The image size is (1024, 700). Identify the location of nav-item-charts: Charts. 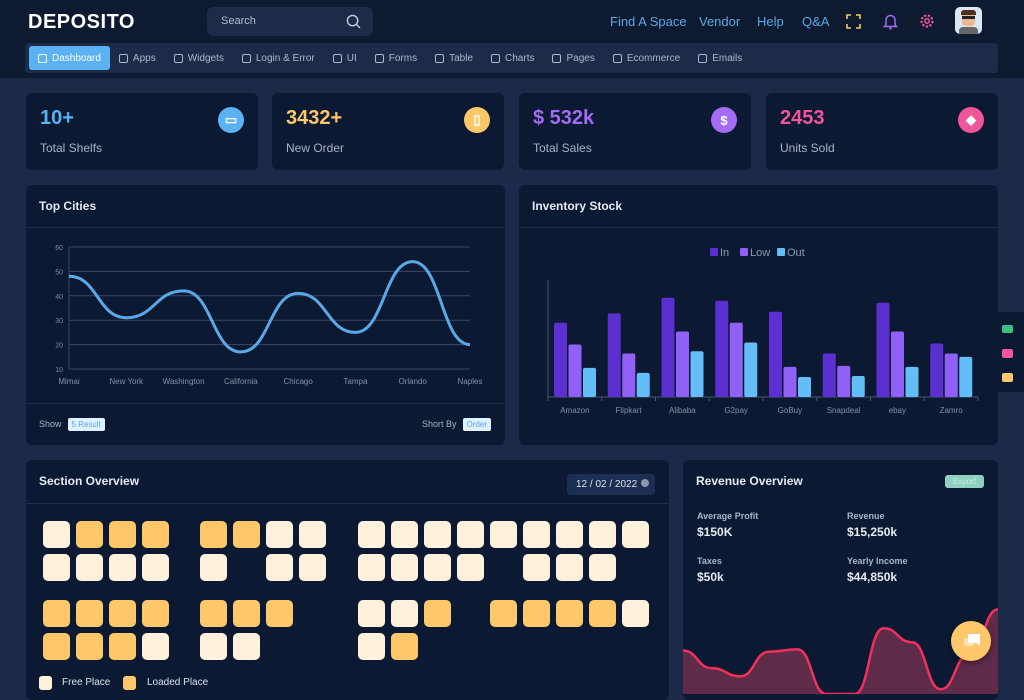
(512, 58).